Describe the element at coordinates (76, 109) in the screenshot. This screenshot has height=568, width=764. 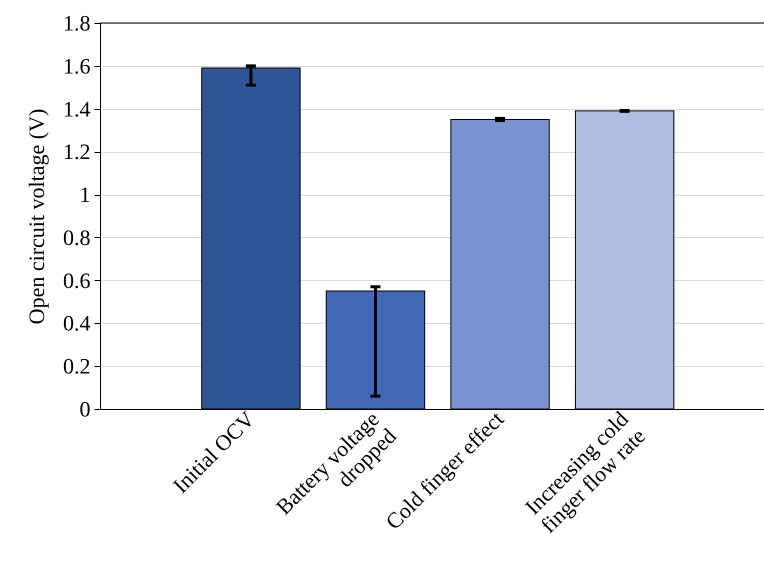
I see `y-tick-label: 1.4` at that location.